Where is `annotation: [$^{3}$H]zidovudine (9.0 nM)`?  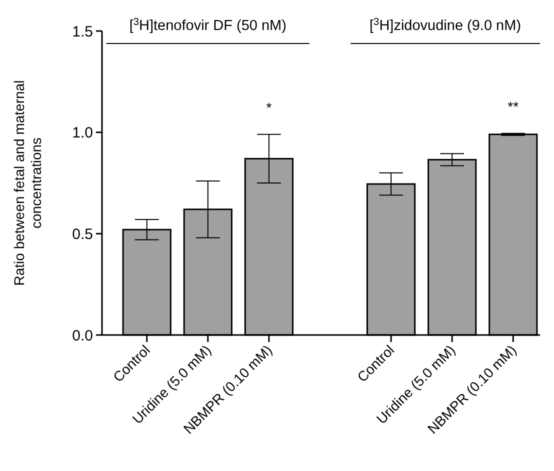 annotation: [$^{3}$H]zidovudine (9.0 nM) is located at coordinates (446, 25).